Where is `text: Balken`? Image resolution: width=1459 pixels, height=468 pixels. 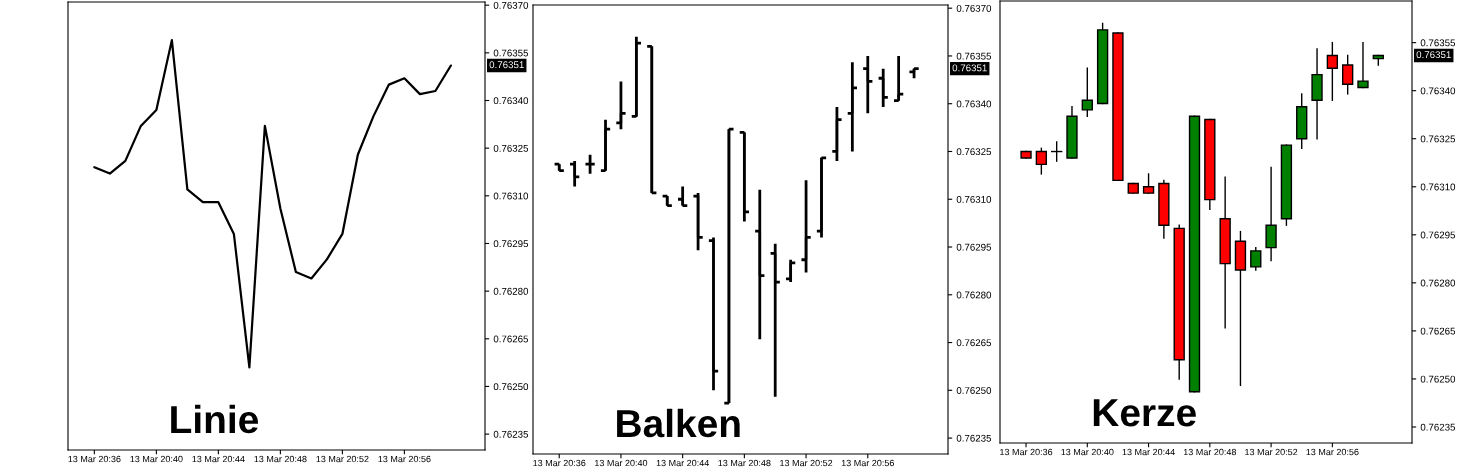 text: Balken is located at coordinates (678, 423).